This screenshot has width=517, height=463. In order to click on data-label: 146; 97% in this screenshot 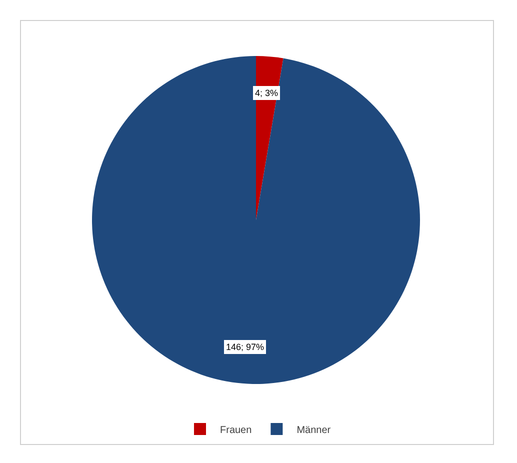, I will do `click(245, 347)`.